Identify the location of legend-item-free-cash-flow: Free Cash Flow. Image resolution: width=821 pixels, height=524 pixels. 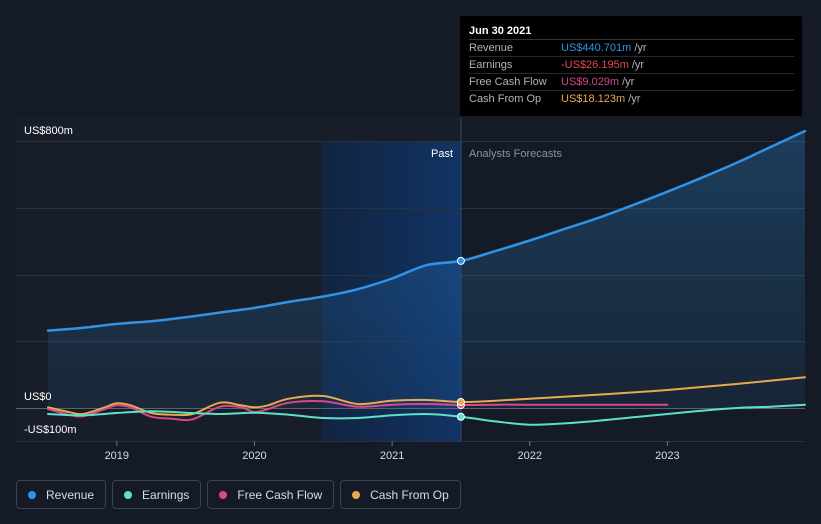
(271, 494).